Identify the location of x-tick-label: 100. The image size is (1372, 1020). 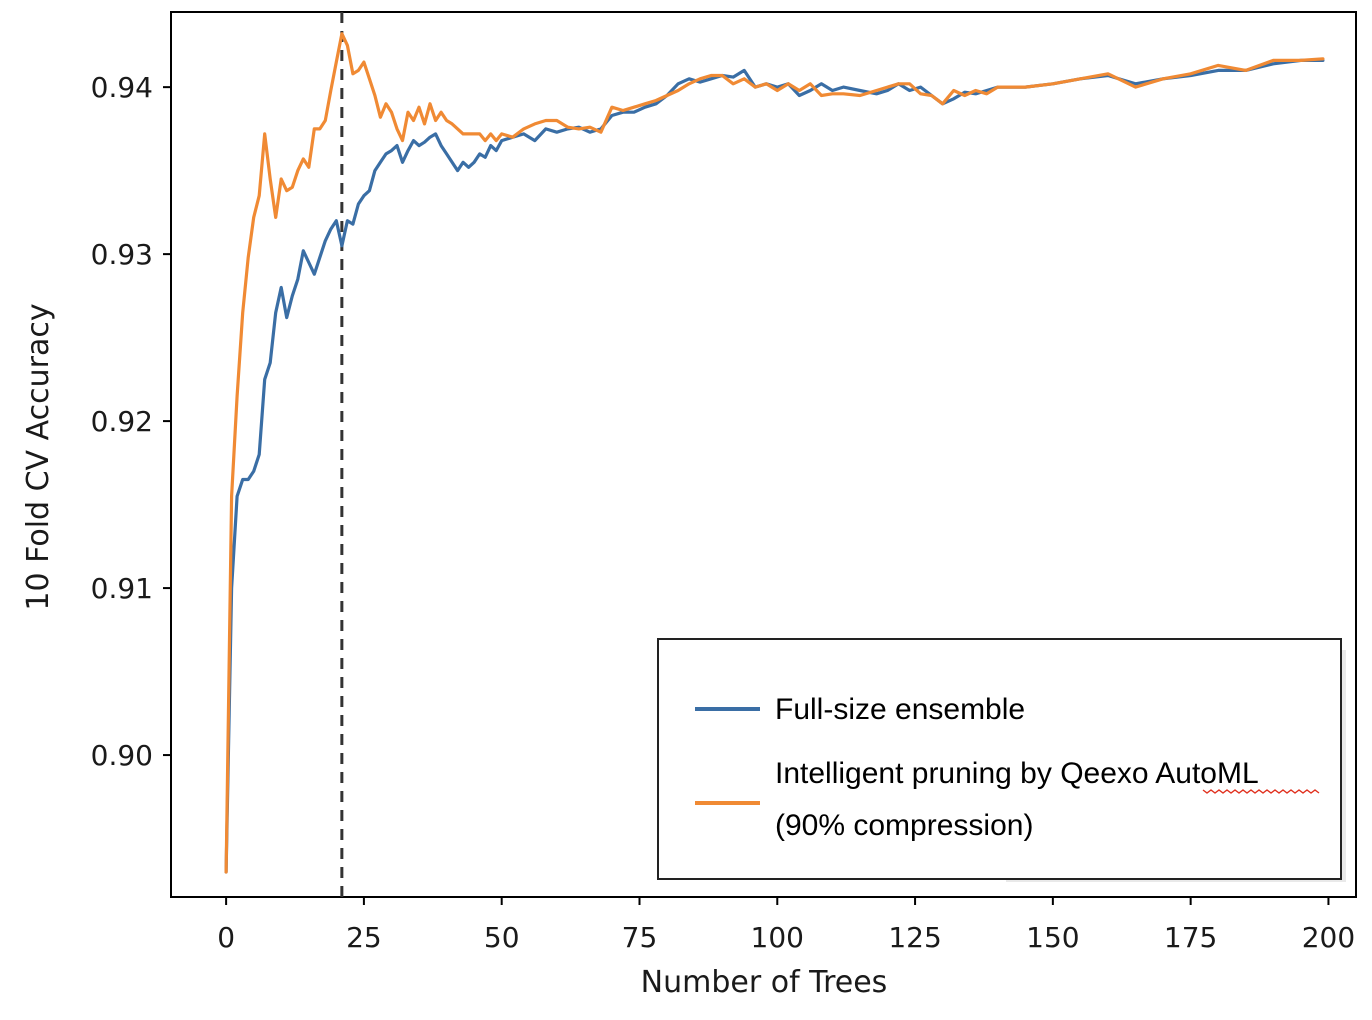
(777, 937).